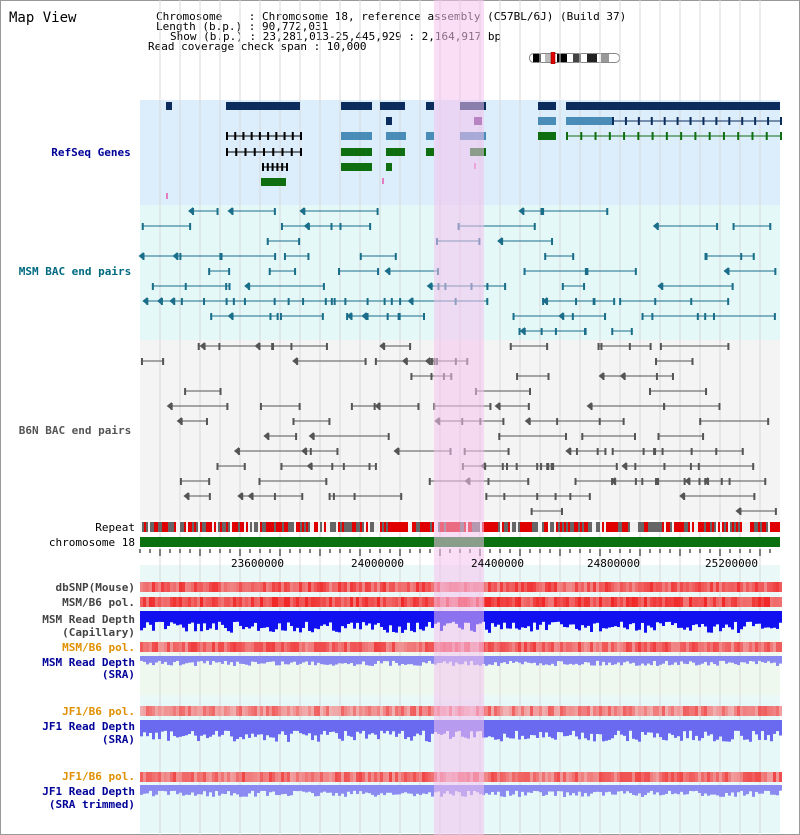 This screenshot has height=835, width=800. What do you see at coordinates (562, 286) in the screenshot?
I see `msm-bac-pair-end` at bounding box center [562, 286].